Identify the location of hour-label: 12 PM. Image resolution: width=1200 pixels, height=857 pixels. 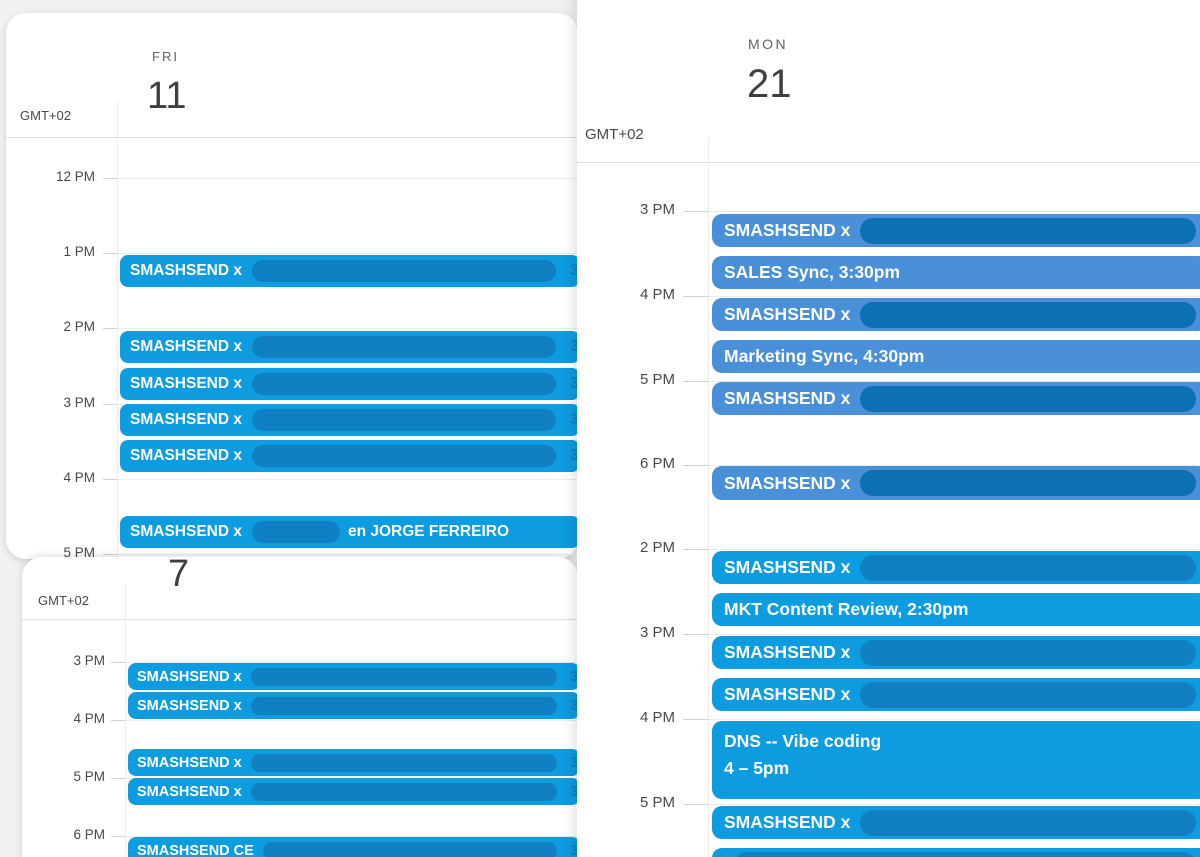
(75, 176).